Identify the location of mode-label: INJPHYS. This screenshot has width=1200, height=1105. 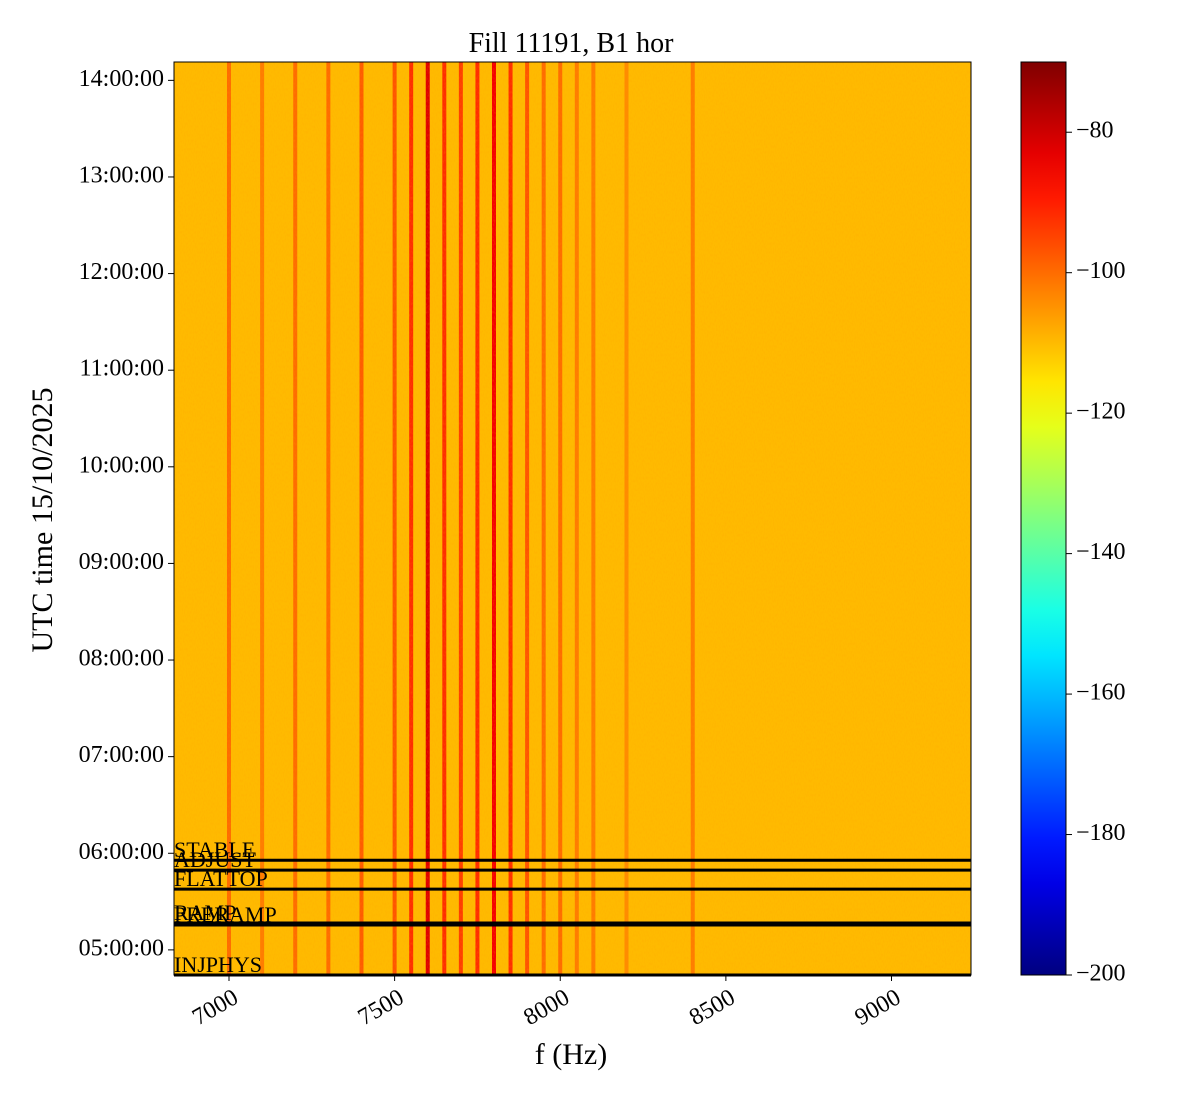
(218, 964).